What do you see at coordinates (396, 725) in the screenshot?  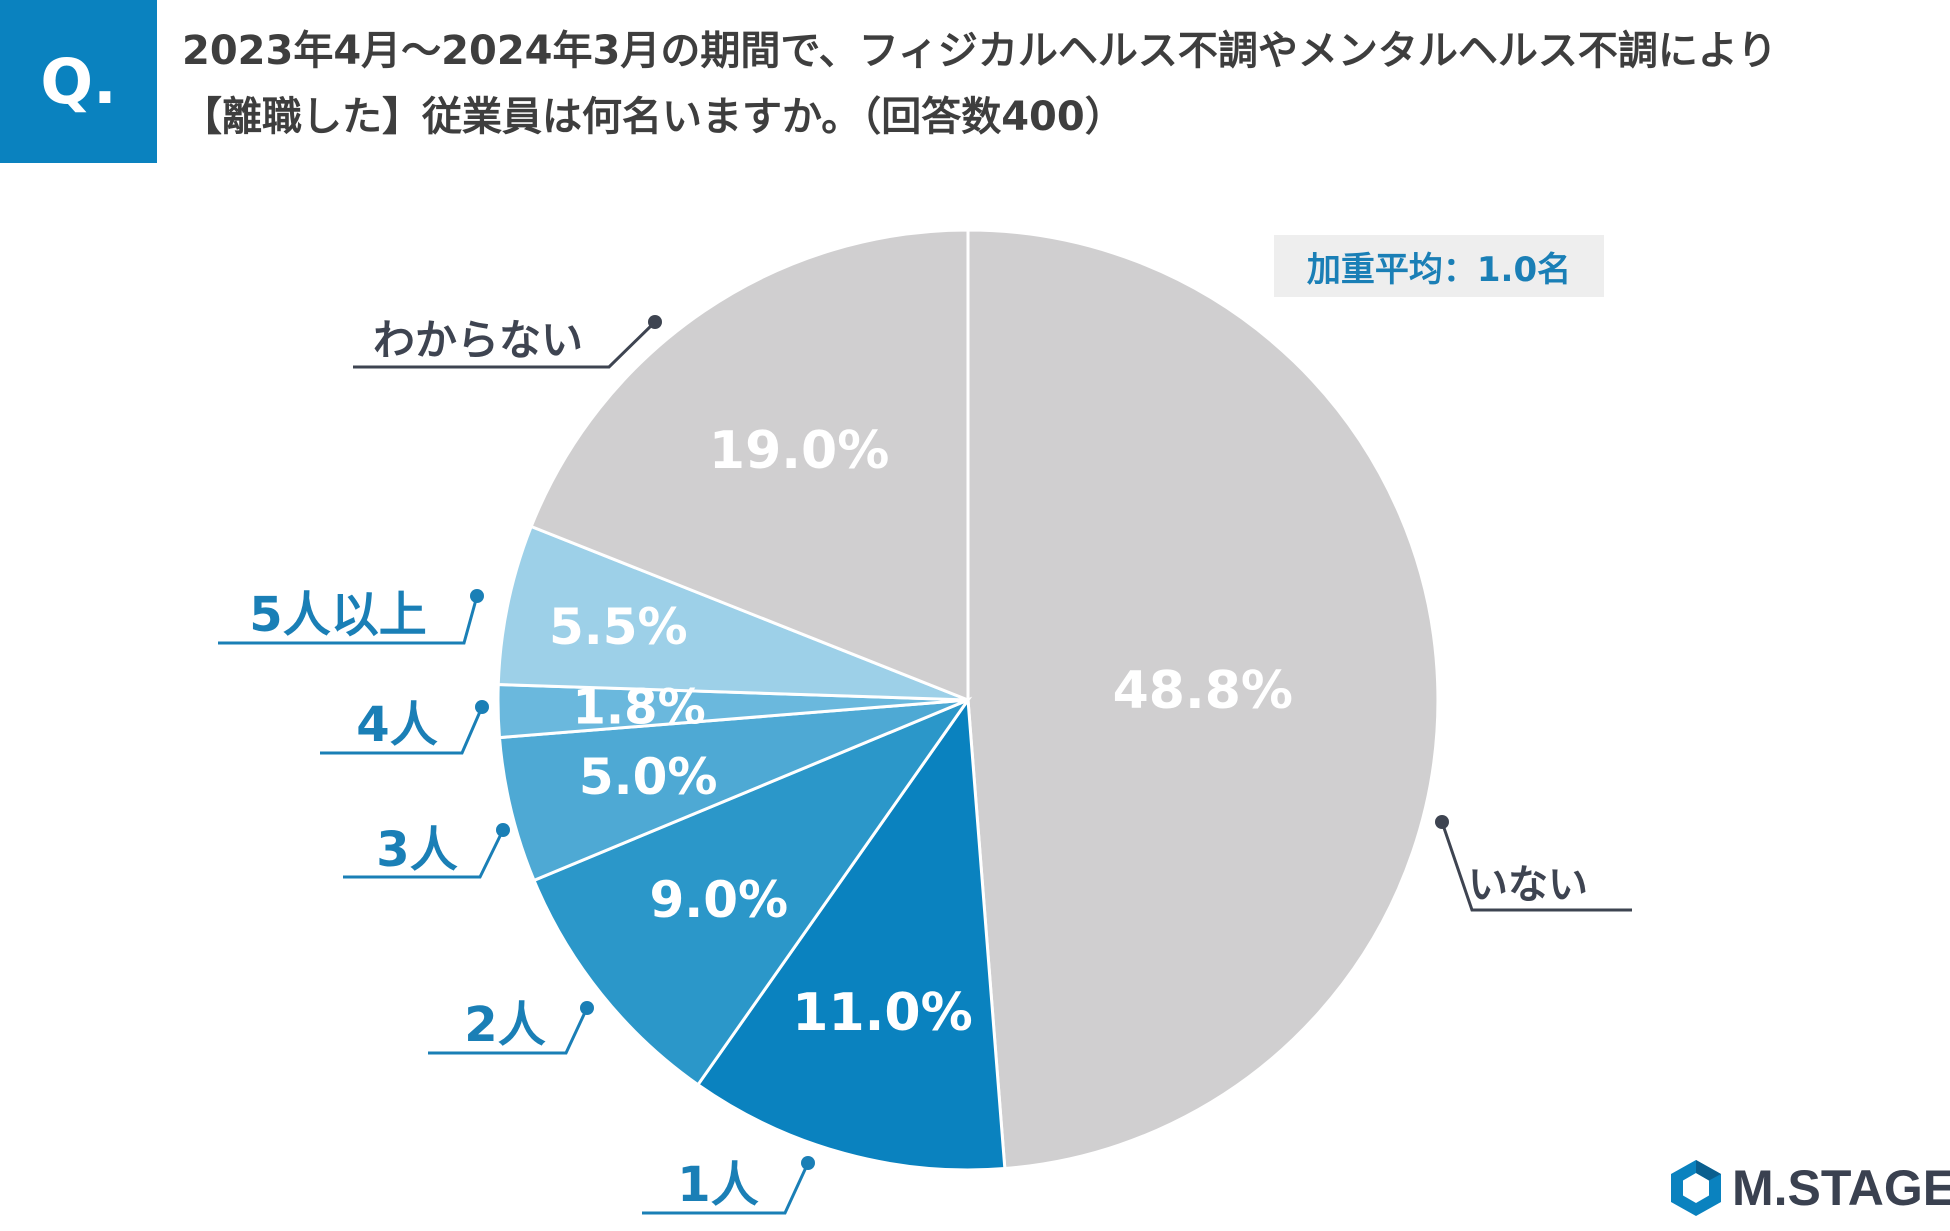 I see `slice-4-person-category-label: 4人` at bounding box center [396, 725].